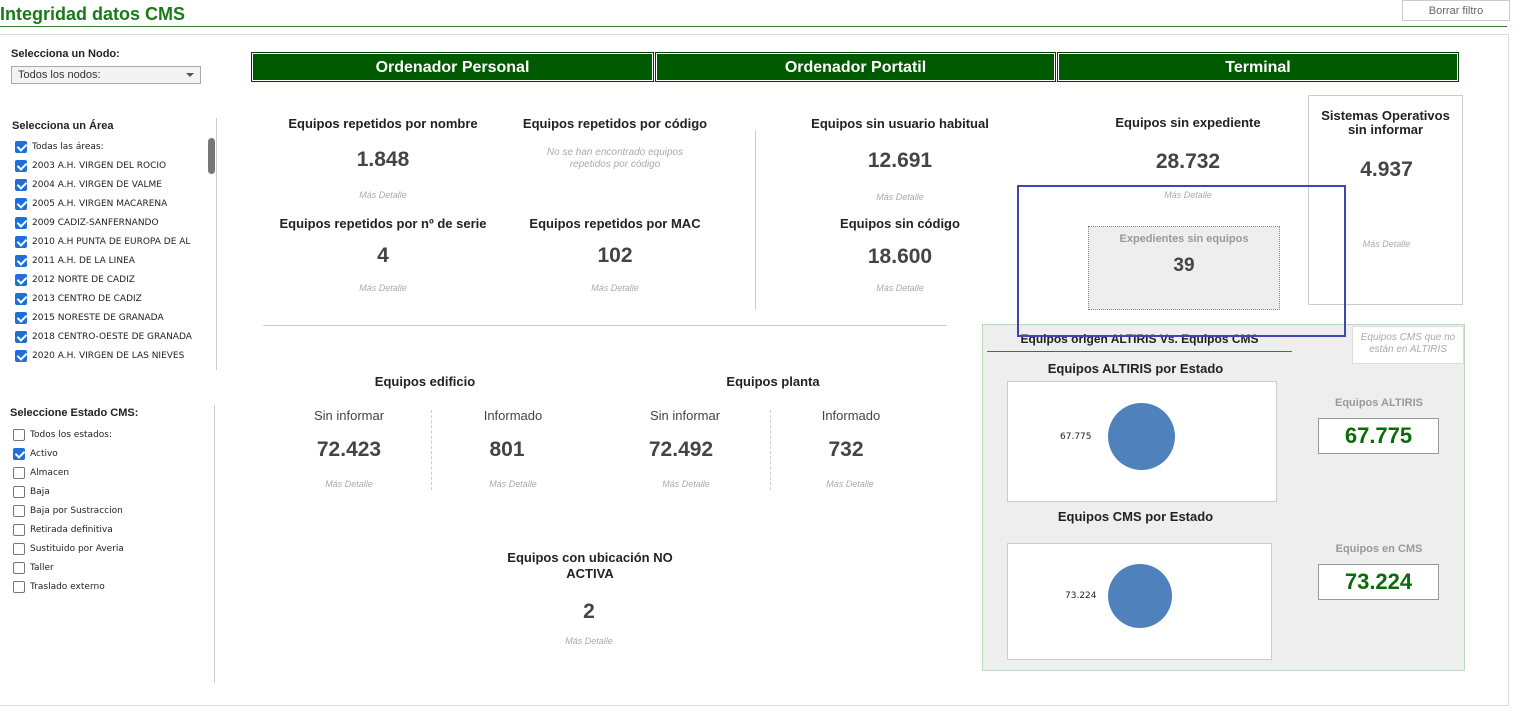 The image size is (1521, 711). Describe the element at coordinates (846, 449) in the screenshot. I see `planta-inf-value: 732` at that location.